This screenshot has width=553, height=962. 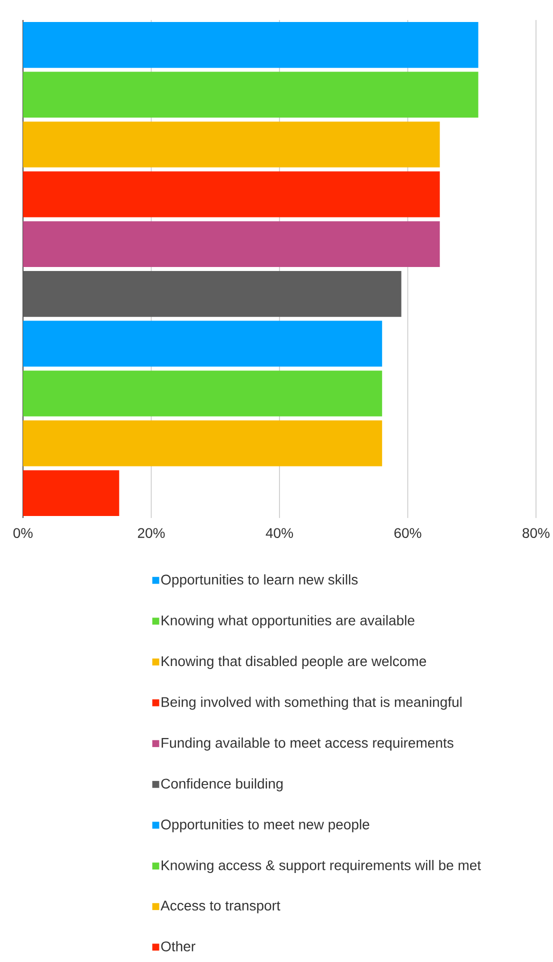 What do you see at coordinates (265, 825) in the screenshot?
I see `legend-label: Opportunities to meet new people` at bounding box center [265, 825].